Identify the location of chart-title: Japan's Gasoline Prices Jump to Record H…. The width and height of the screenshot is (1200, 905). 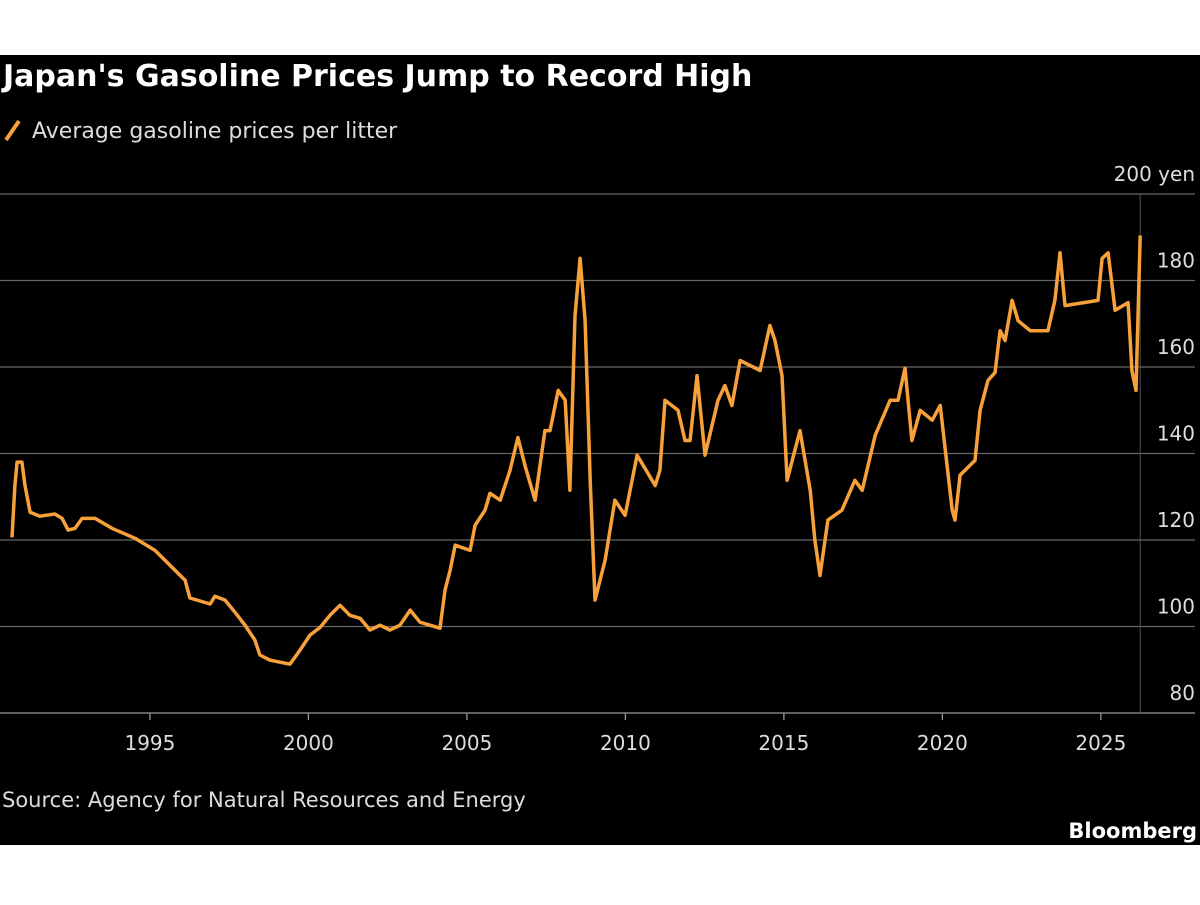
(376, 76).